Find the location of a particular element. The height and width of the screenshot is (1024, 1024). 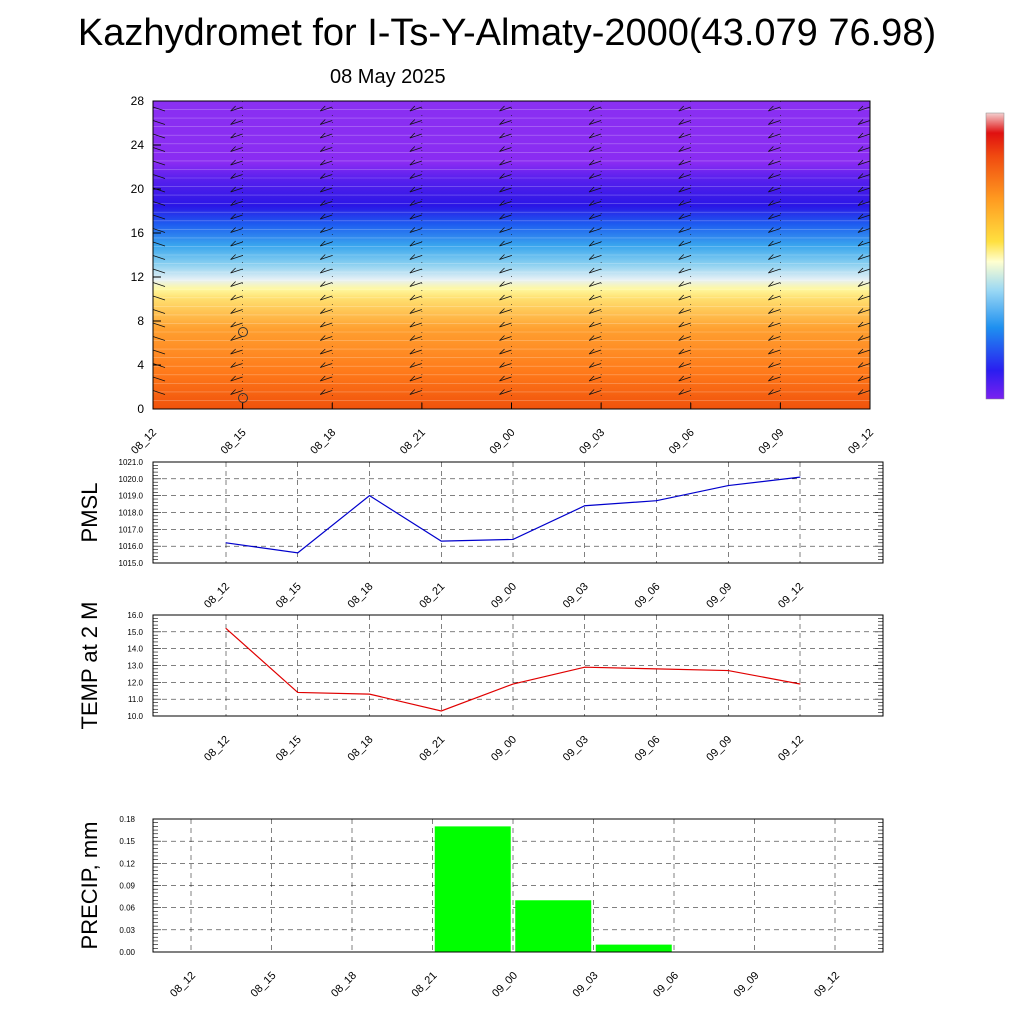

y-tick-label: 20 is located at coordinates (138, 189).